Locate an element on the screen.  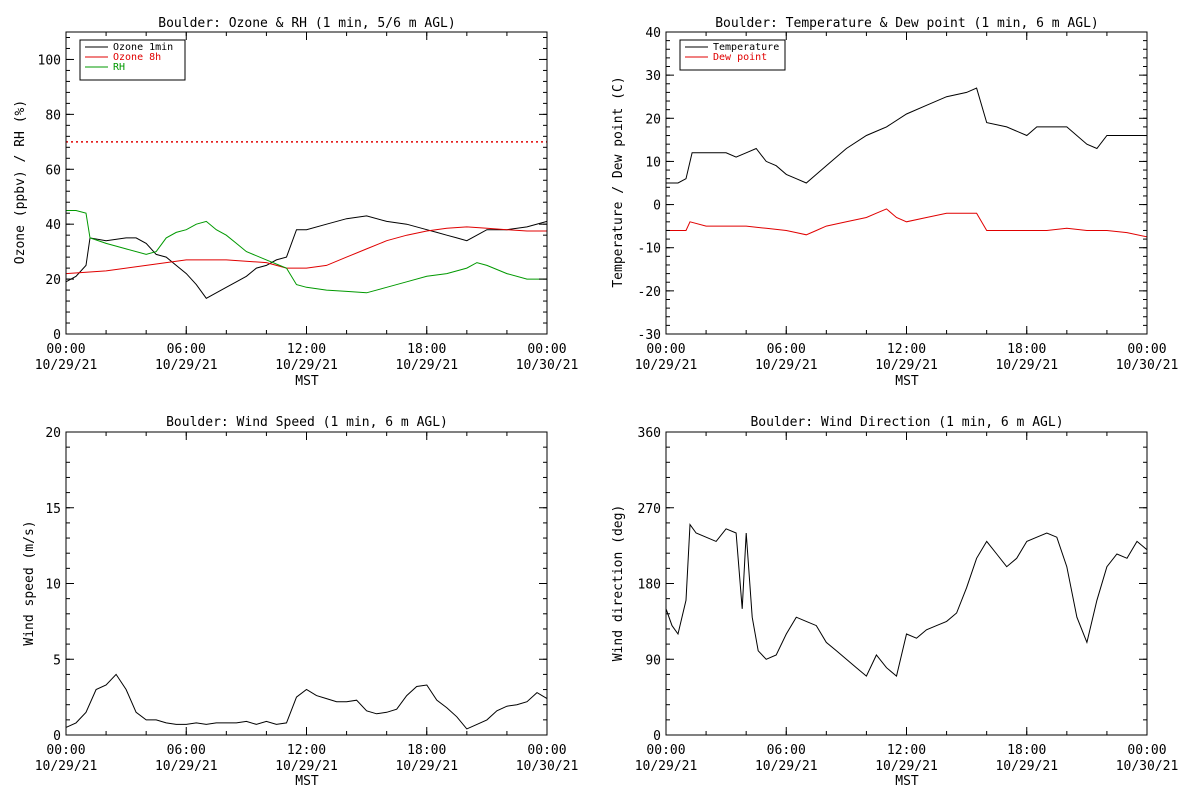
y-tick-label: -30 is located at coordinates (649, 335).